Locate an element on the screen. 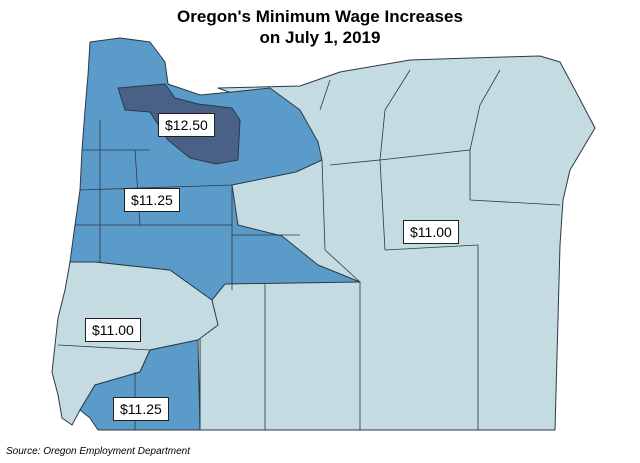  title-line-2: on July 1, 2019 is located at coordinates (320, 37).